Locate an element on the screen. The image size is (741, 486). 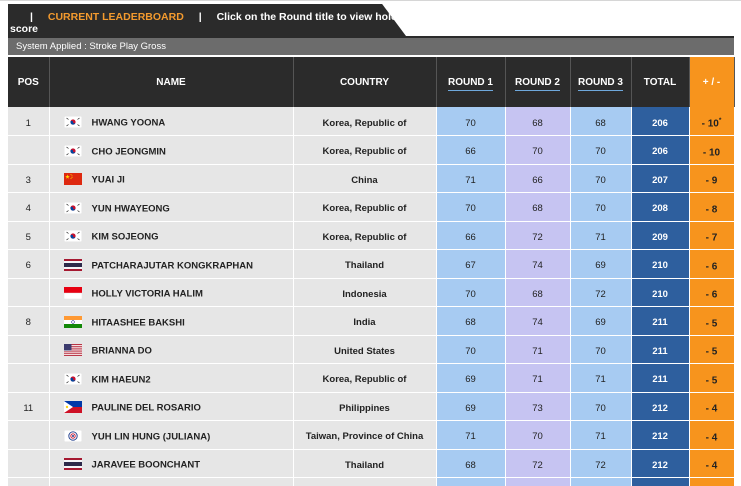
col-header-round-1: ROUND 1 is located at coordinates (471, 82).